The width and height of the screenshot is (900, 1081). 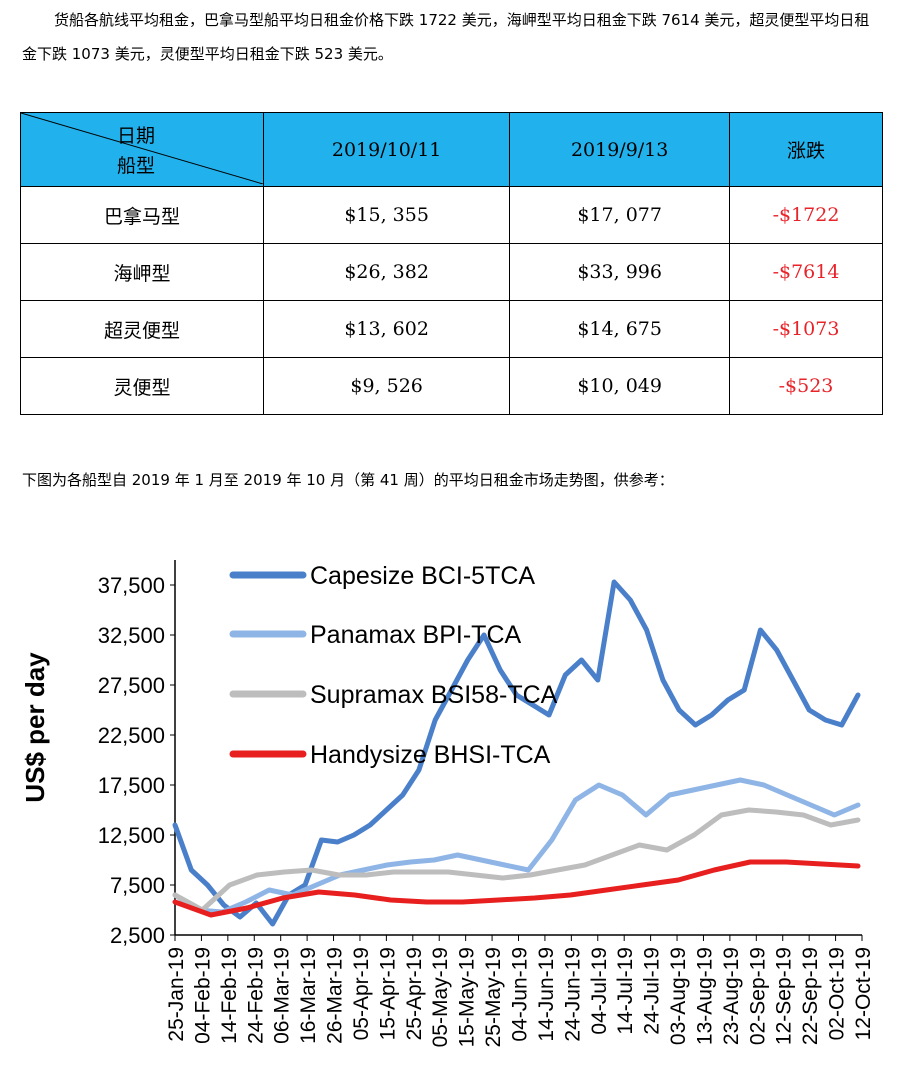 What do you see at coordinates (434, 695) in the screenshot?
I see `legend-label: Supramax BSI58-TCA` at bounding box center [434, 695].